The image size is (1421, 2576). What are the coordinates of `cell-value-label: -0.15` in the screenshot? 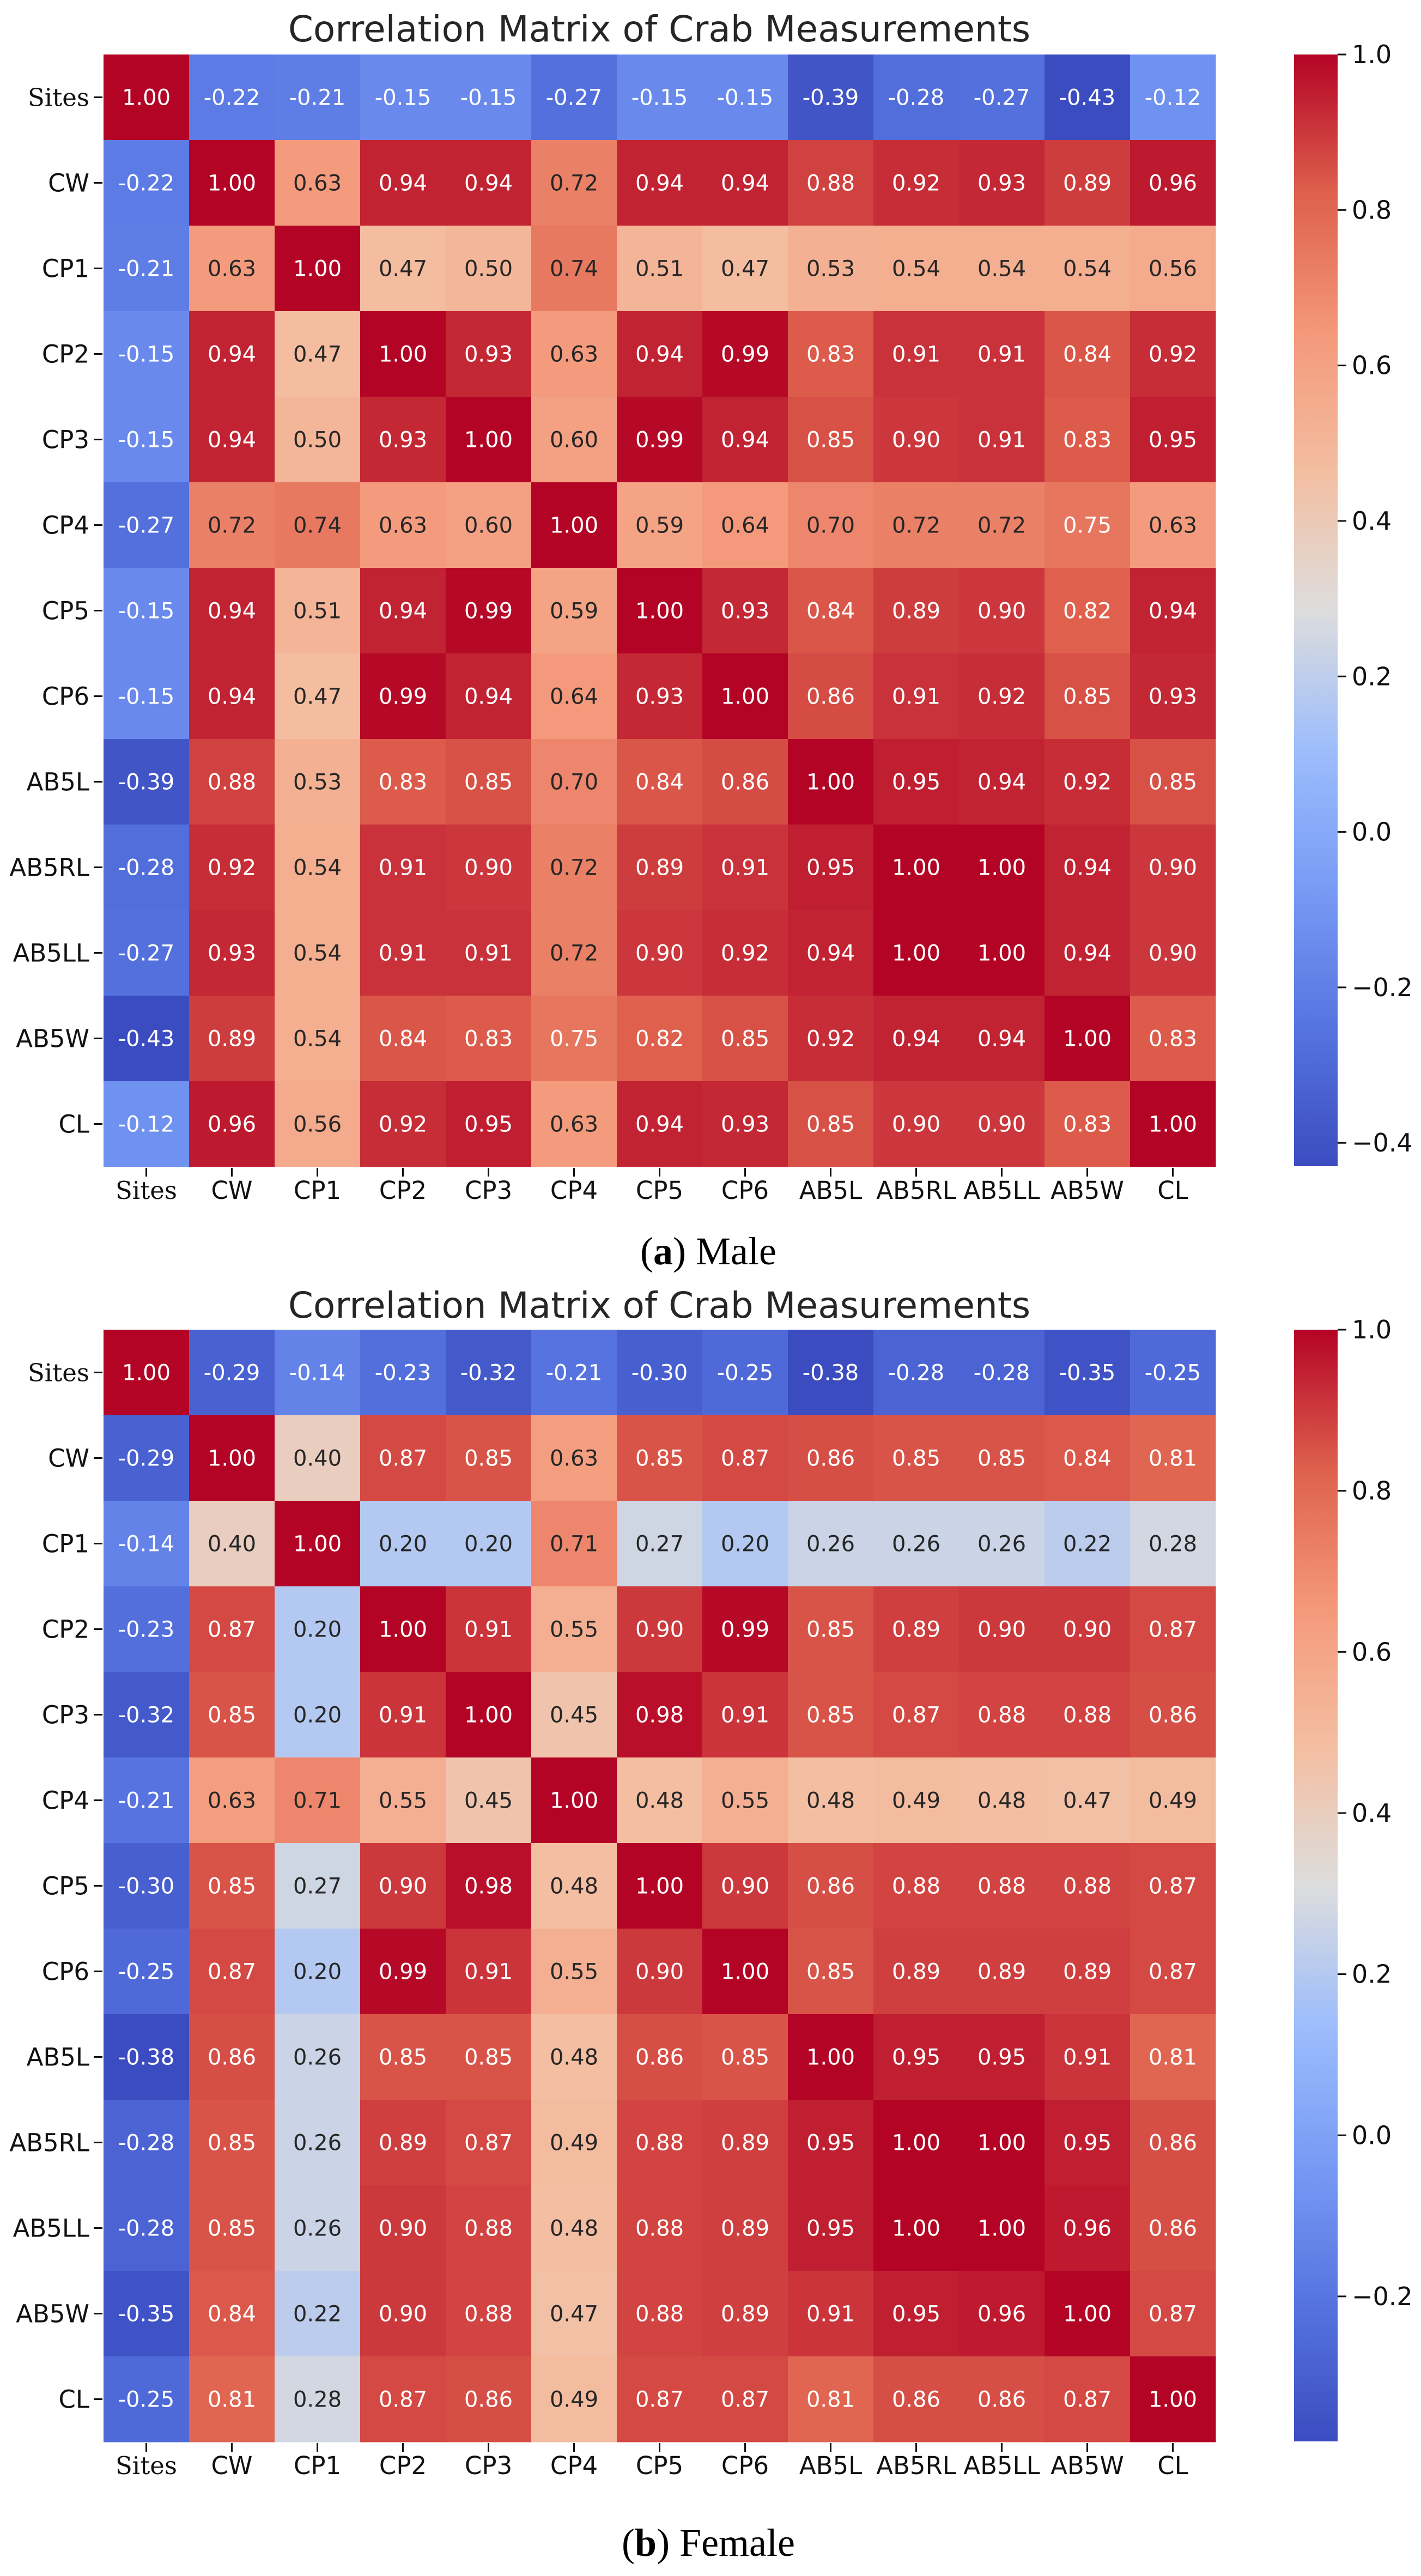 It's located at (147, 612).